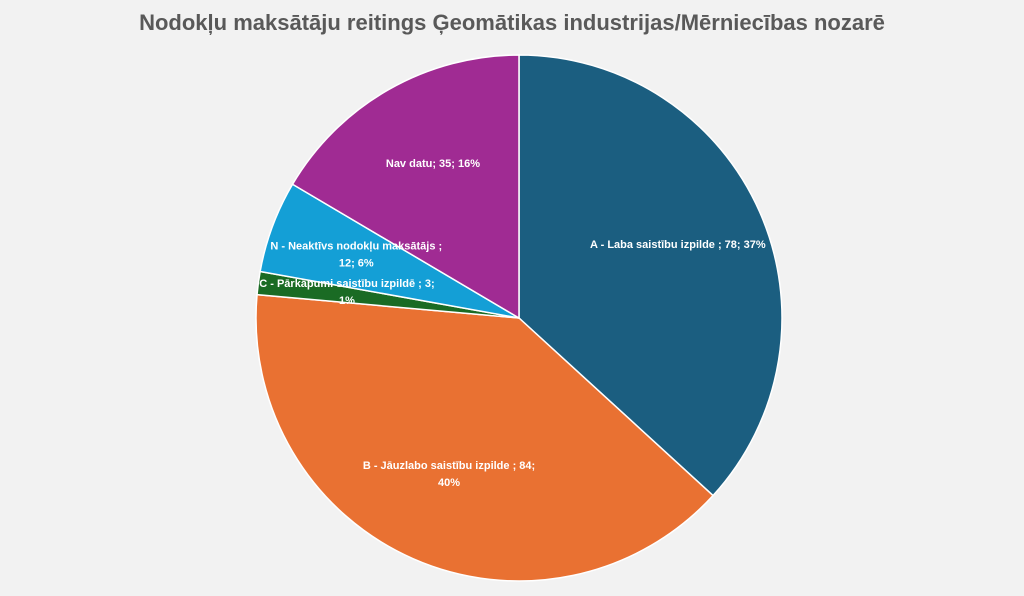 This screenshot has height=596, width=1024. I want to click on data-label-line: Nav datu; 35; 16%, so click(433, 164).